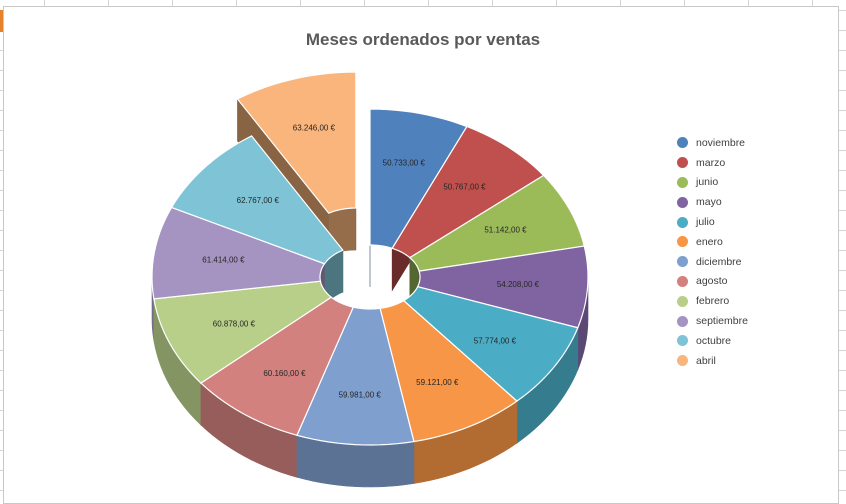 Image resolution: width=846 pixels, height=504 pixels. I want to click on cell-selection-marker, so click(1, 21).